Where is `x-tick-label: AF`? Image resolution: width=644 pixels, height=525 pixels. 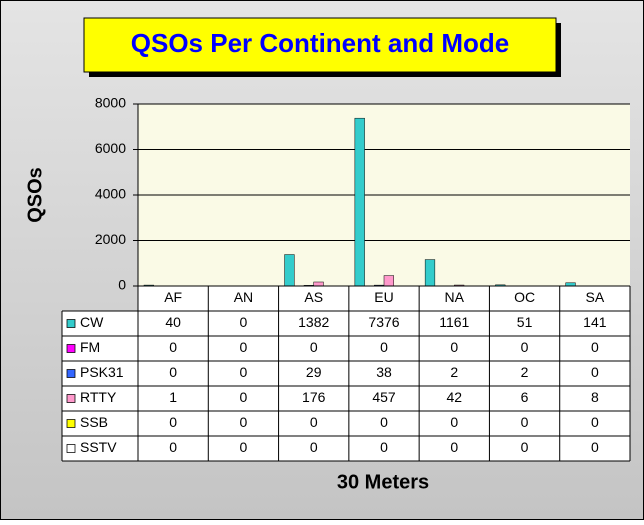 x-tick-label: AF is located at coordinates (173, 297).